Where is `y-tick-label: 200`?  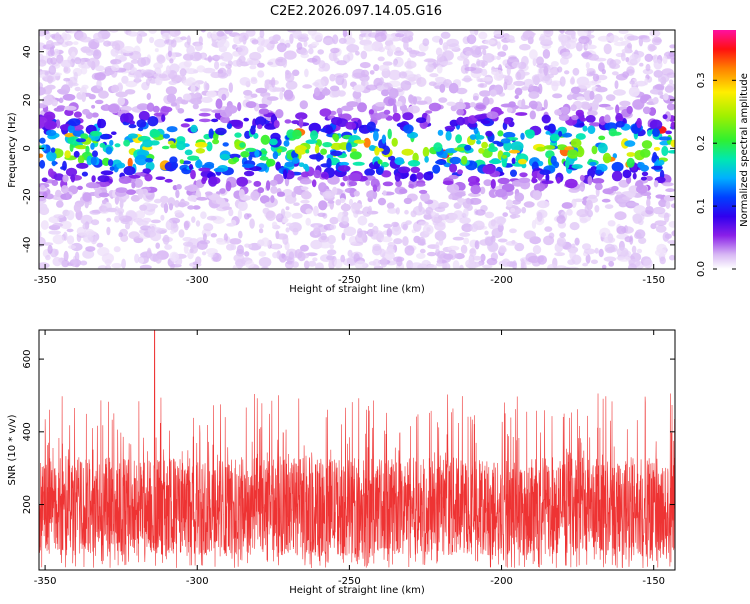 y-tick-label: 200 is located at coordinates (27, 504).